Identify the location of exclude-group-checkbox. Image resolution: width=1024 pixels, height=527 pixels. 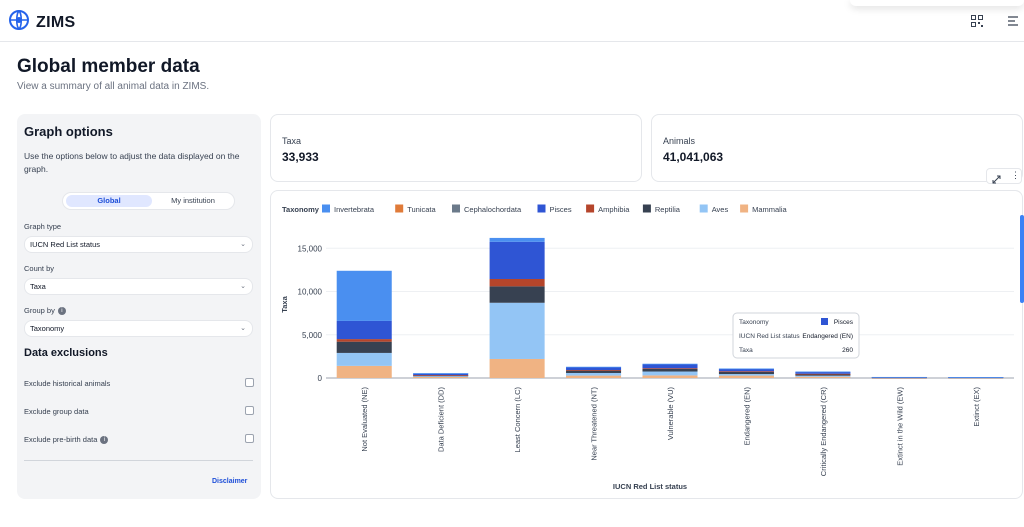
(249, 410).